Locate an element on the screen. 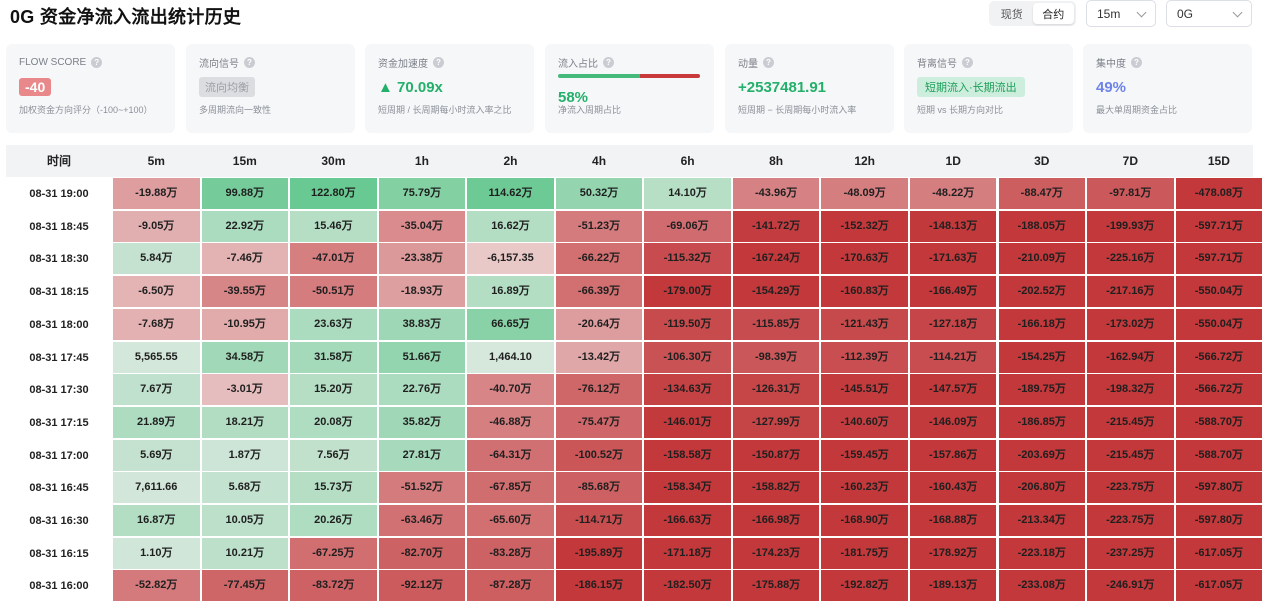  table-cell: -189.13万 is located at coordinates (953, 586).